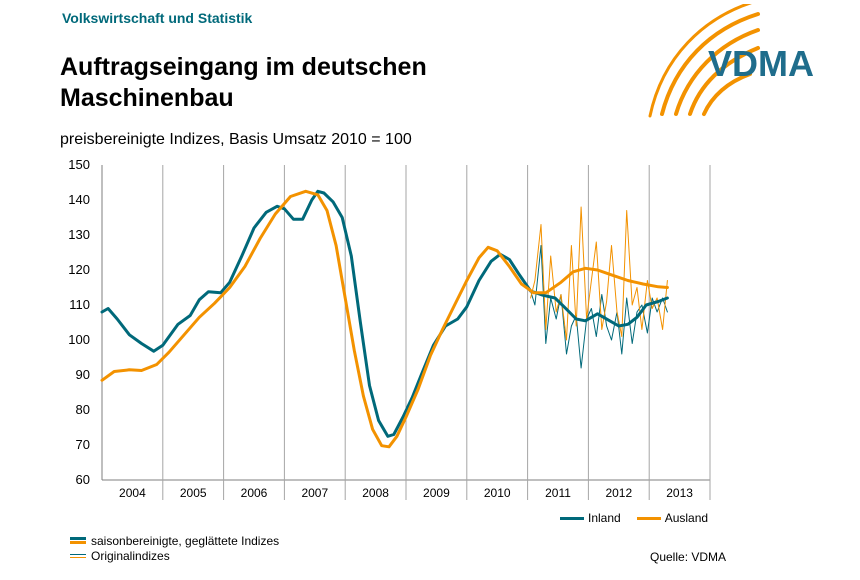 The width and height of the screenshot is (860, 580). Describe the element at coordinates (83, 409) in the screenshot. I see `y-tick-label: 80` at that location.